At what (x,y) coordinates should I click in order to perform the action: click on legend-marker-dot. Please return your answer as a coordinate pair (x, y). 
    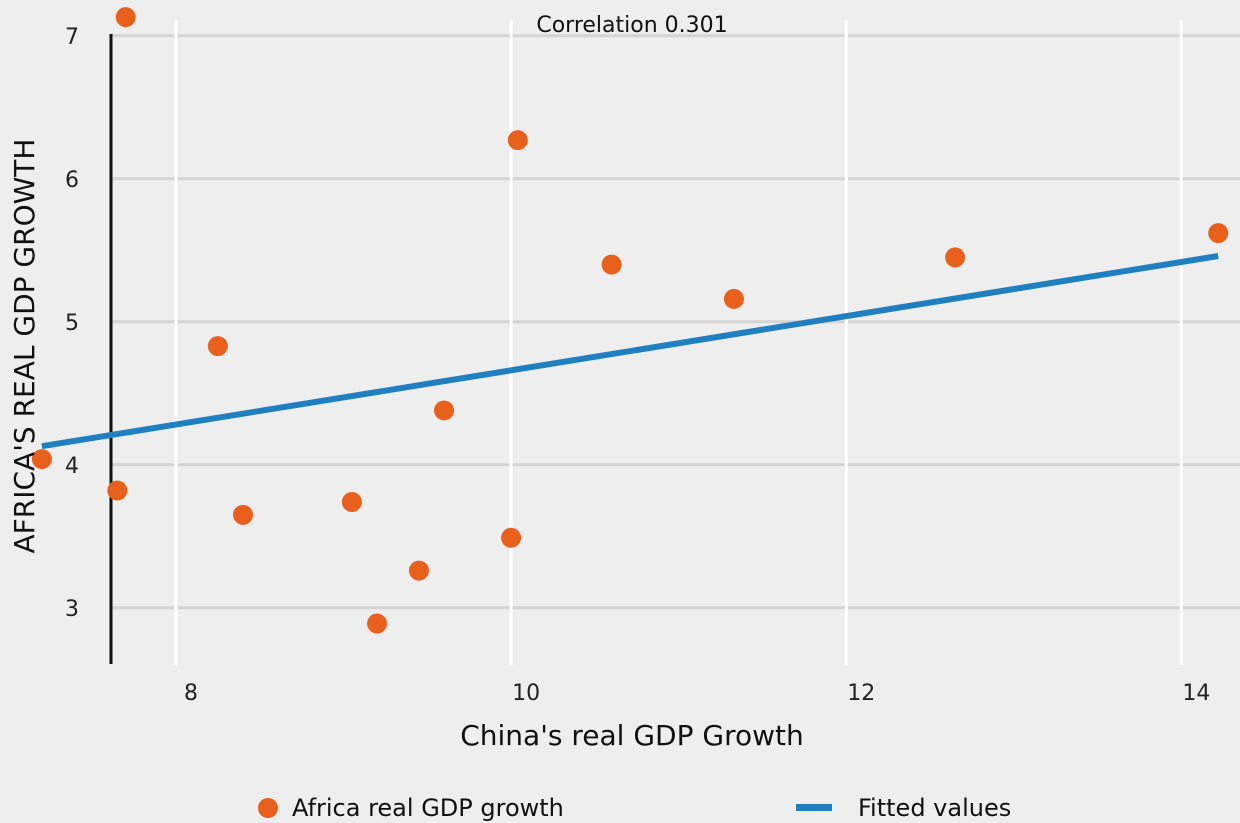
    Looking at the image, I should click on (268, 808).